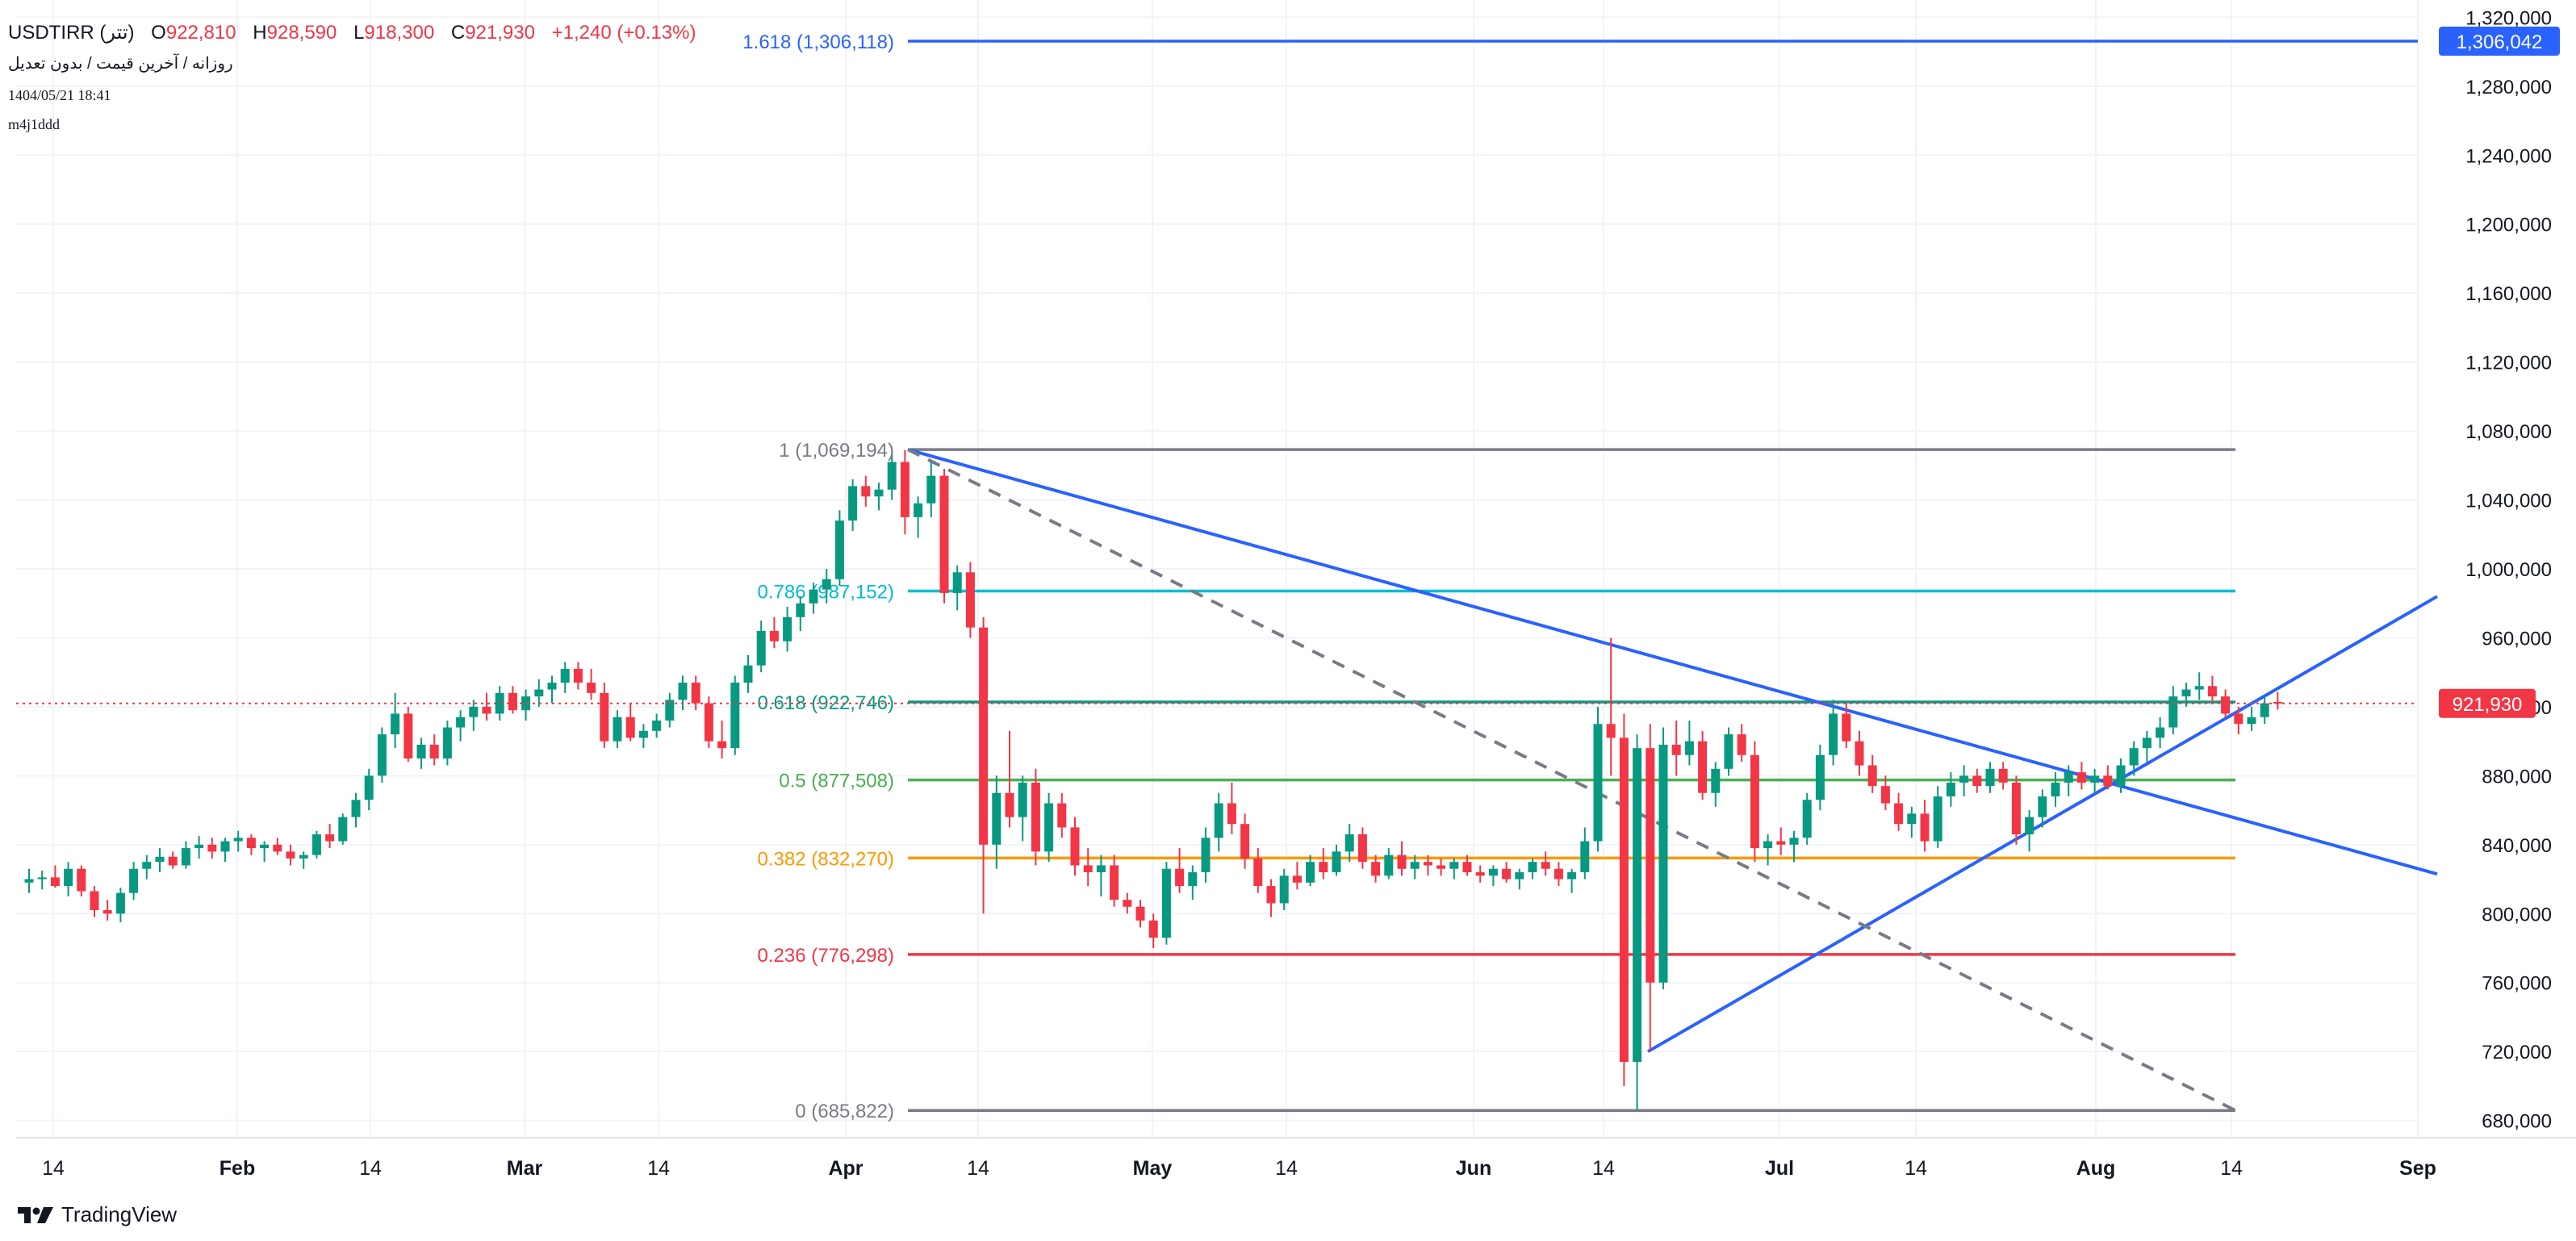 The height and width of the screenshot is (1241, 2576). I want to click on price-tick-label: 760,000, so click(2517, 984).